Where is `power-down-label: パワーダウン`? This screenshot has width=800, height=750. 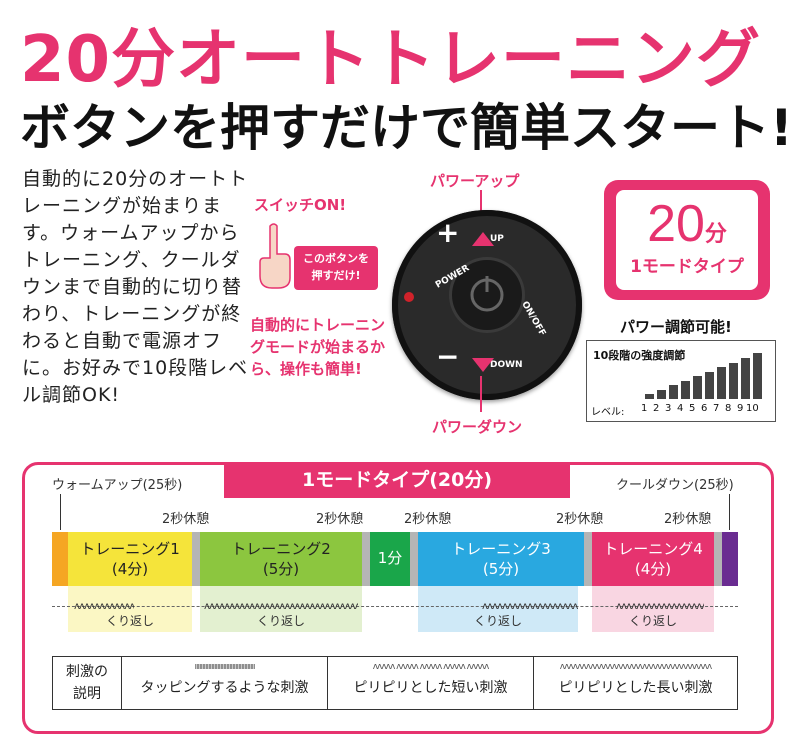
power-down-label: パワーダウン is located at coordinates (477, 427).